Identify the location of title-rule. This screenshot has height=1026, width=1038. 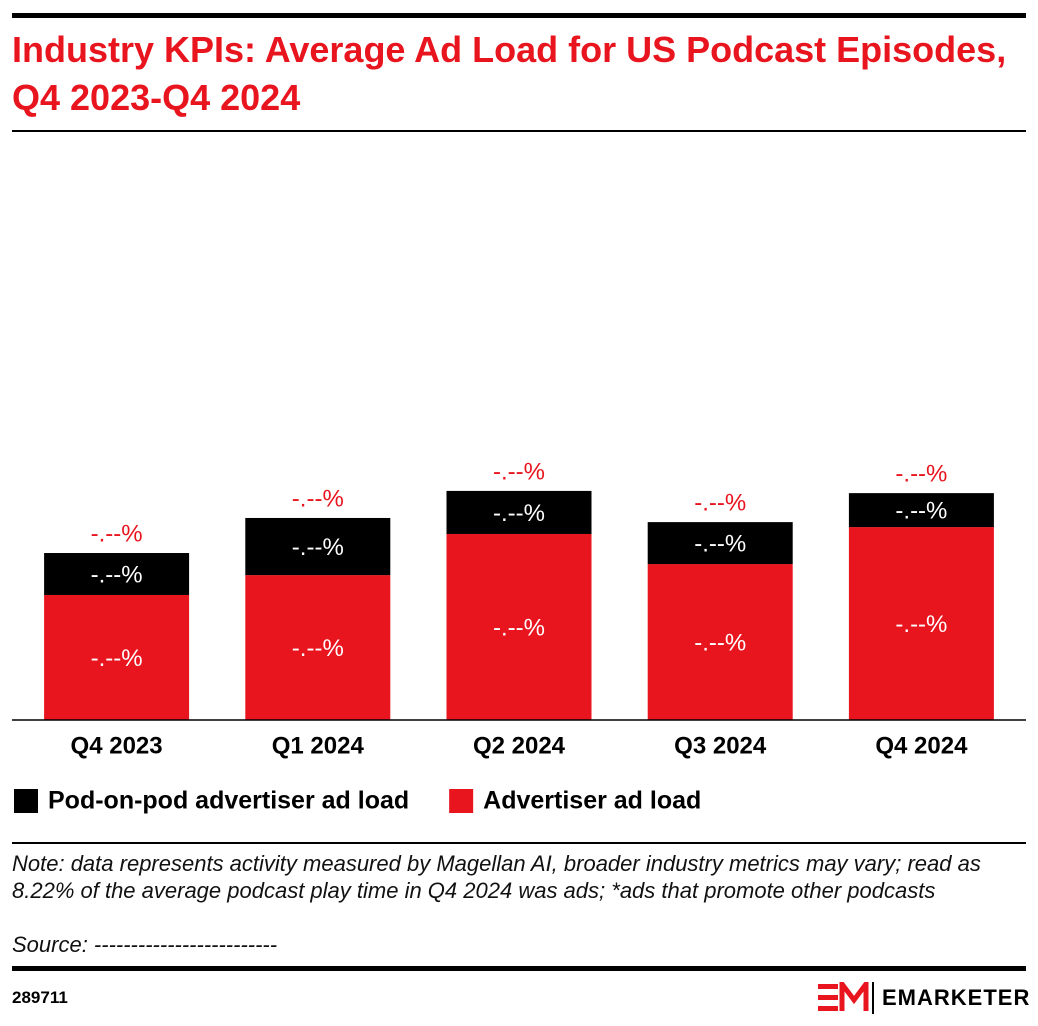
(519, 131).